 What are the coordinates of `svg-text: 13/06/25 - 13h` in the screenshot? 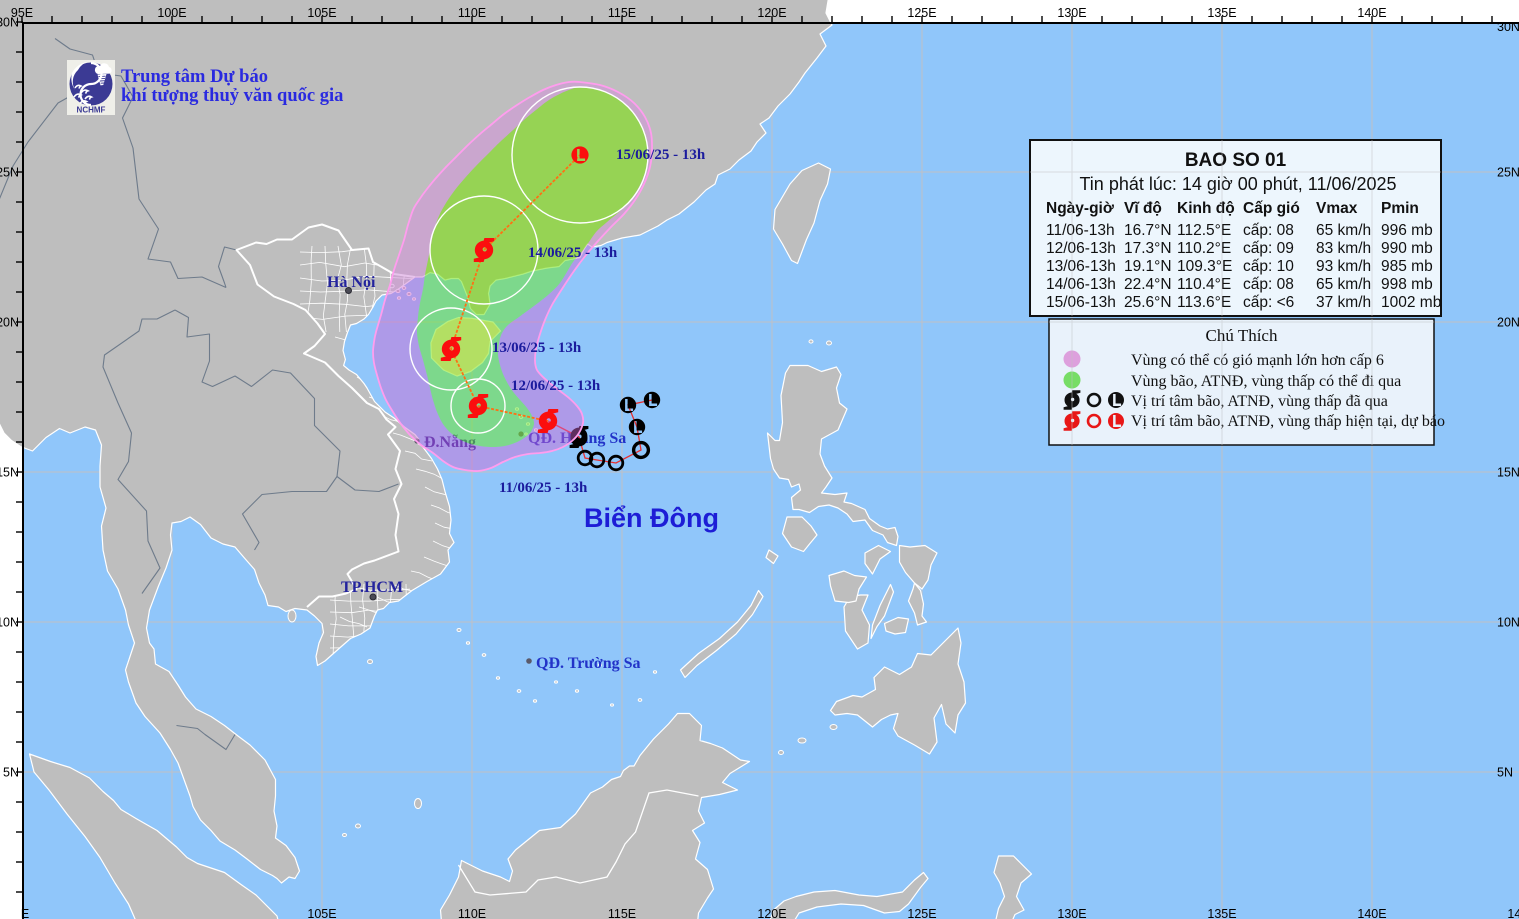 It's located at (537, 348).